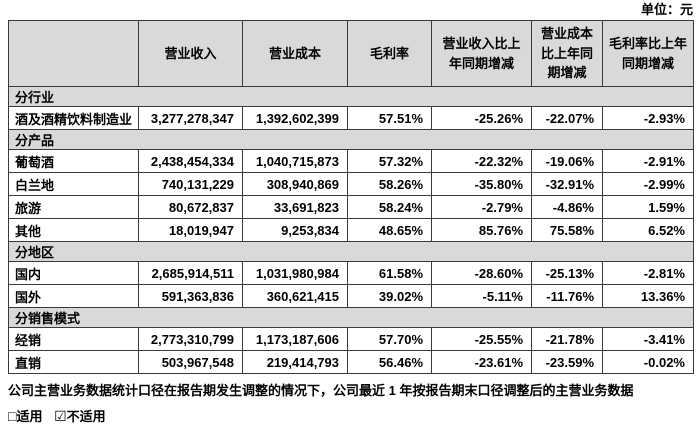 The image size is (700, 436). What do you see at coordinates (648, 53) in the screenshot?
I see `column-header-margin-yoy: 毛利率比上年同期增减` at bounding box center [648, 53].